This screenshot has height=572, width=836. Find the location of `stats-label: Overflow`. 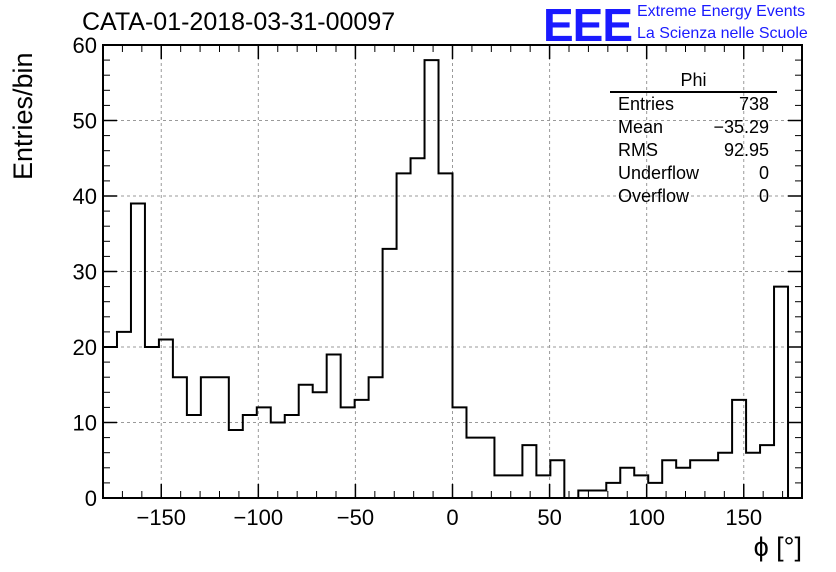

stats-label: Overflow is located at coordinates (654, 196).